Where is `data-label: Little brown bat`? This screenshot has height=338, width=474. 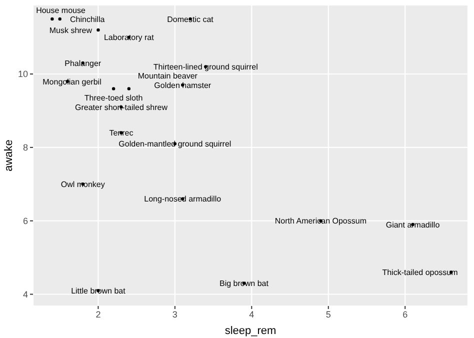 data-label: Little brown bat is located at coordinates (98, 291).